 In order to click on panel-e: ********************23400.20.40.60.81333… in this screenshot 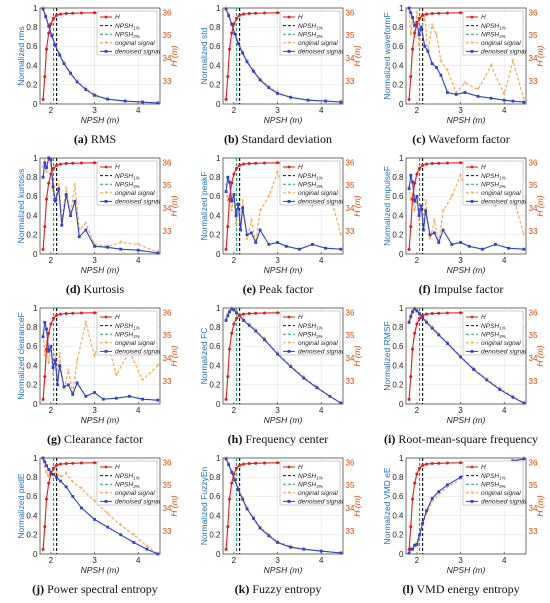, I will do `click(280, 225)`.